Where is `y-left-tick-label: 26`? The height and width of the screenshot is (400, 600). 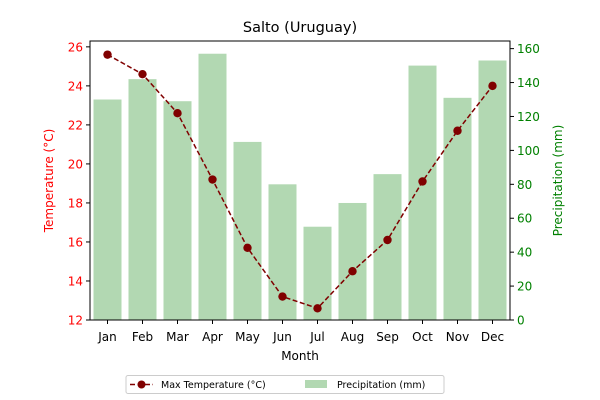 y-left-tick-label: 26 is located at coordinates (75, 47).